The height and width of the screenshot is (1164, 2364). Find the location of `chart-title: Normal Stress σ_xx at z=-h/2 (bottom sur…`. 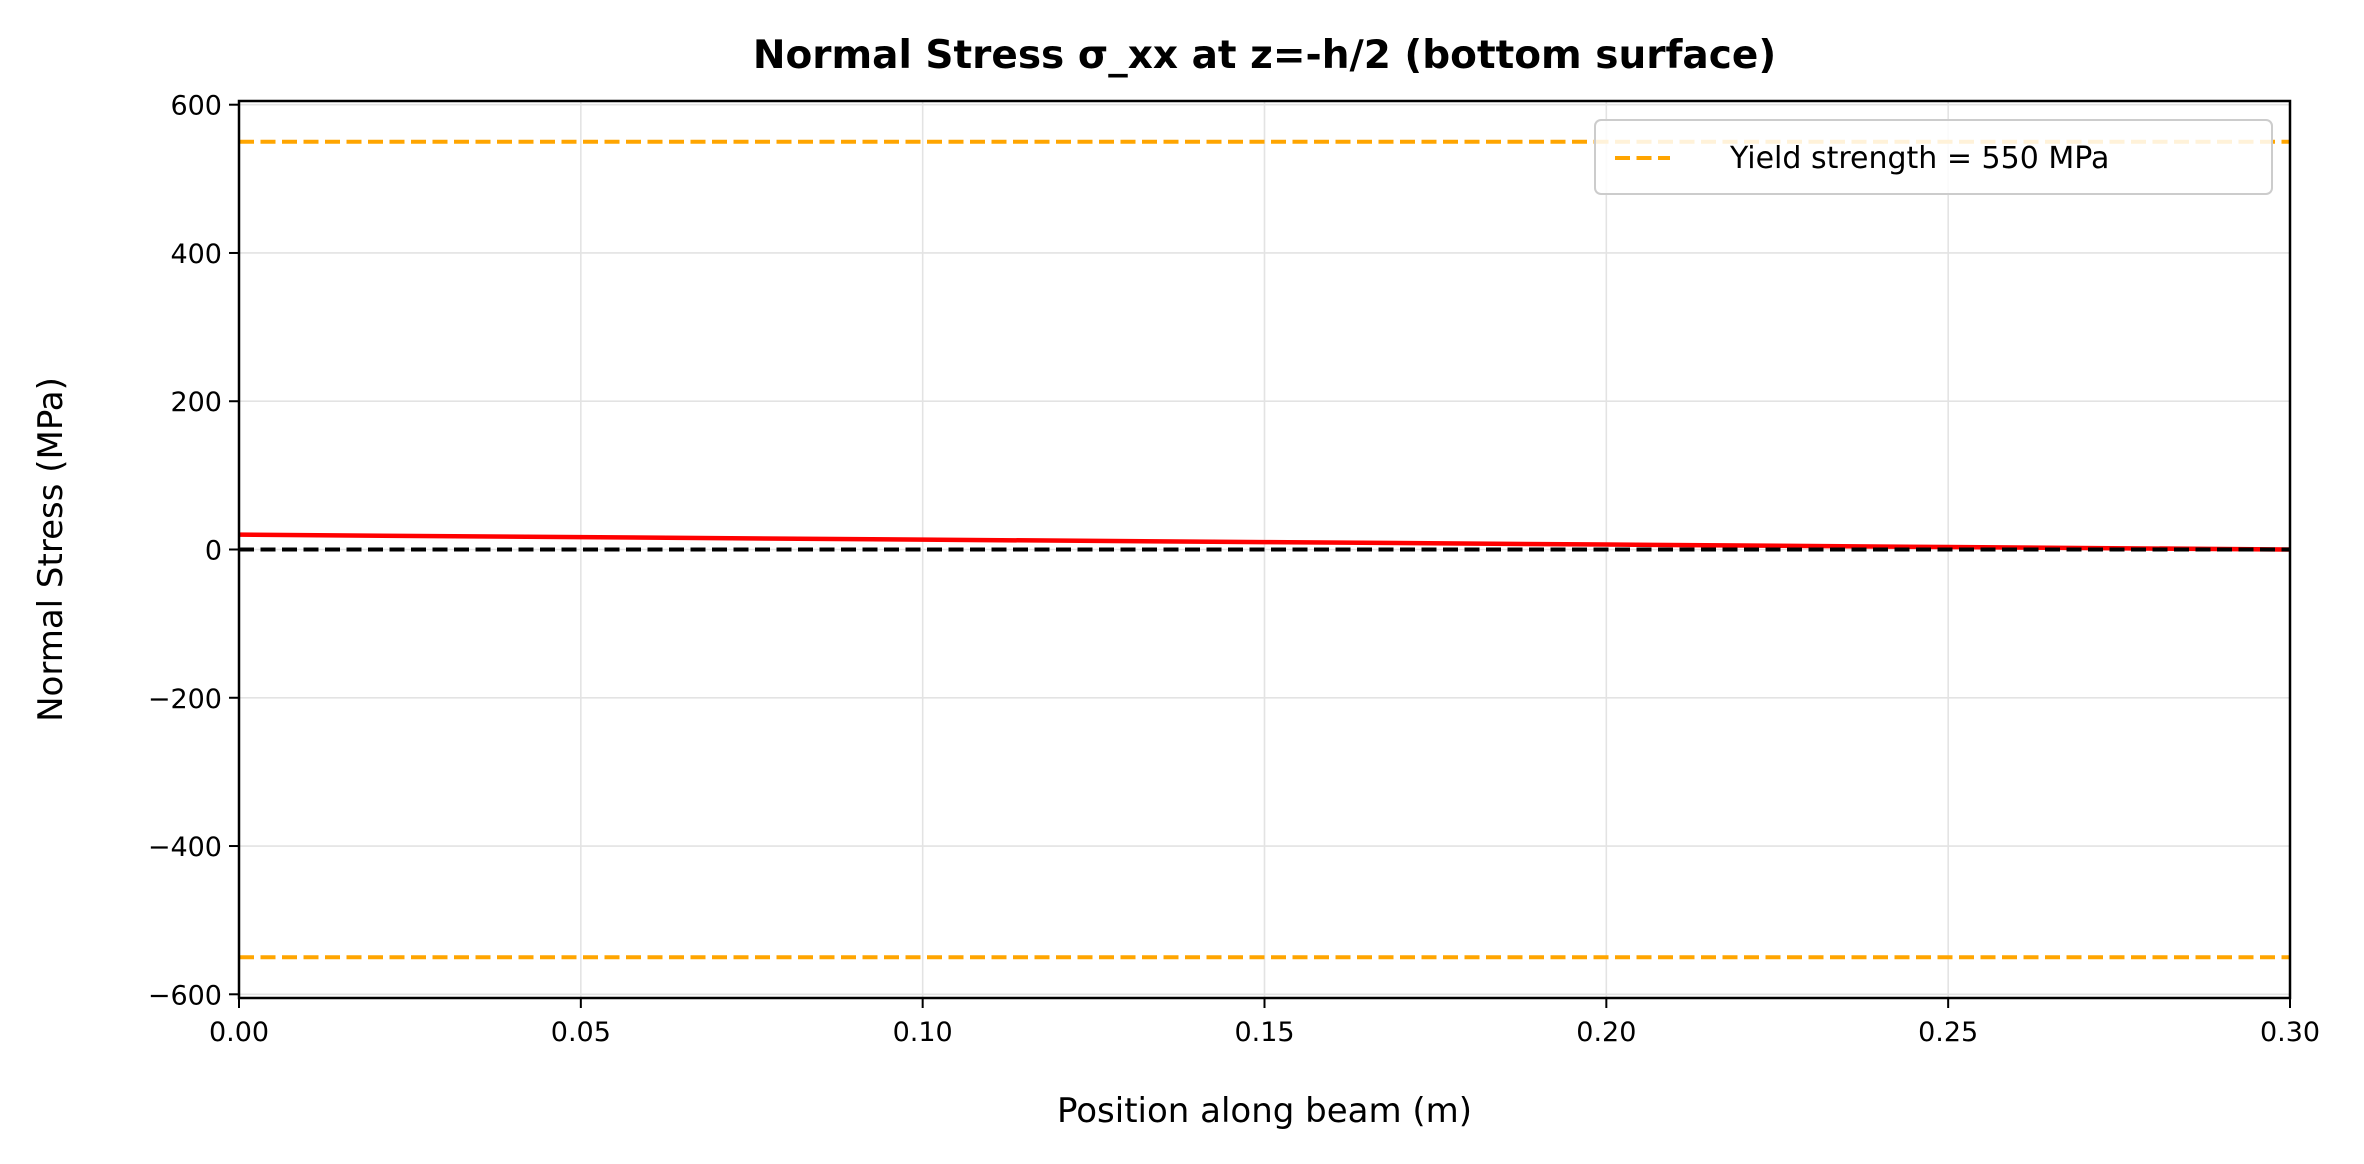

chart-title: Normal Stress σ_xx at z=-h/2 (bottom sur… is located at coordinates (1264, 55).